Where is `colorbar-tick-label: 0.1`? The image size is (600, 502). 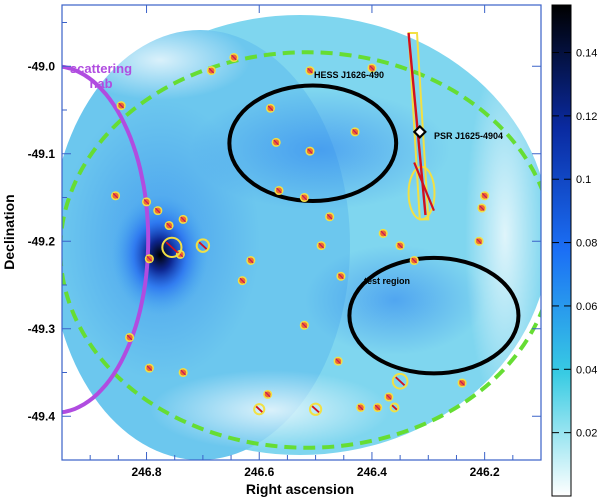 colorbar-tick-label: 0.1 is located at coordinates (583, 180).